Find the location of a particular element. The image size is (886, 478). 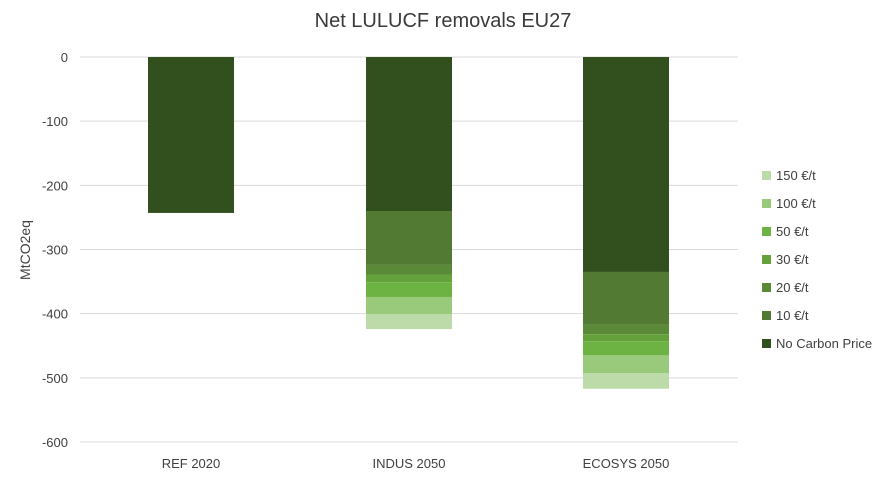

x-category-labels: REF 2020 INDUS 2050 ECOSYS 2050 is located at coordinates (416, 463).